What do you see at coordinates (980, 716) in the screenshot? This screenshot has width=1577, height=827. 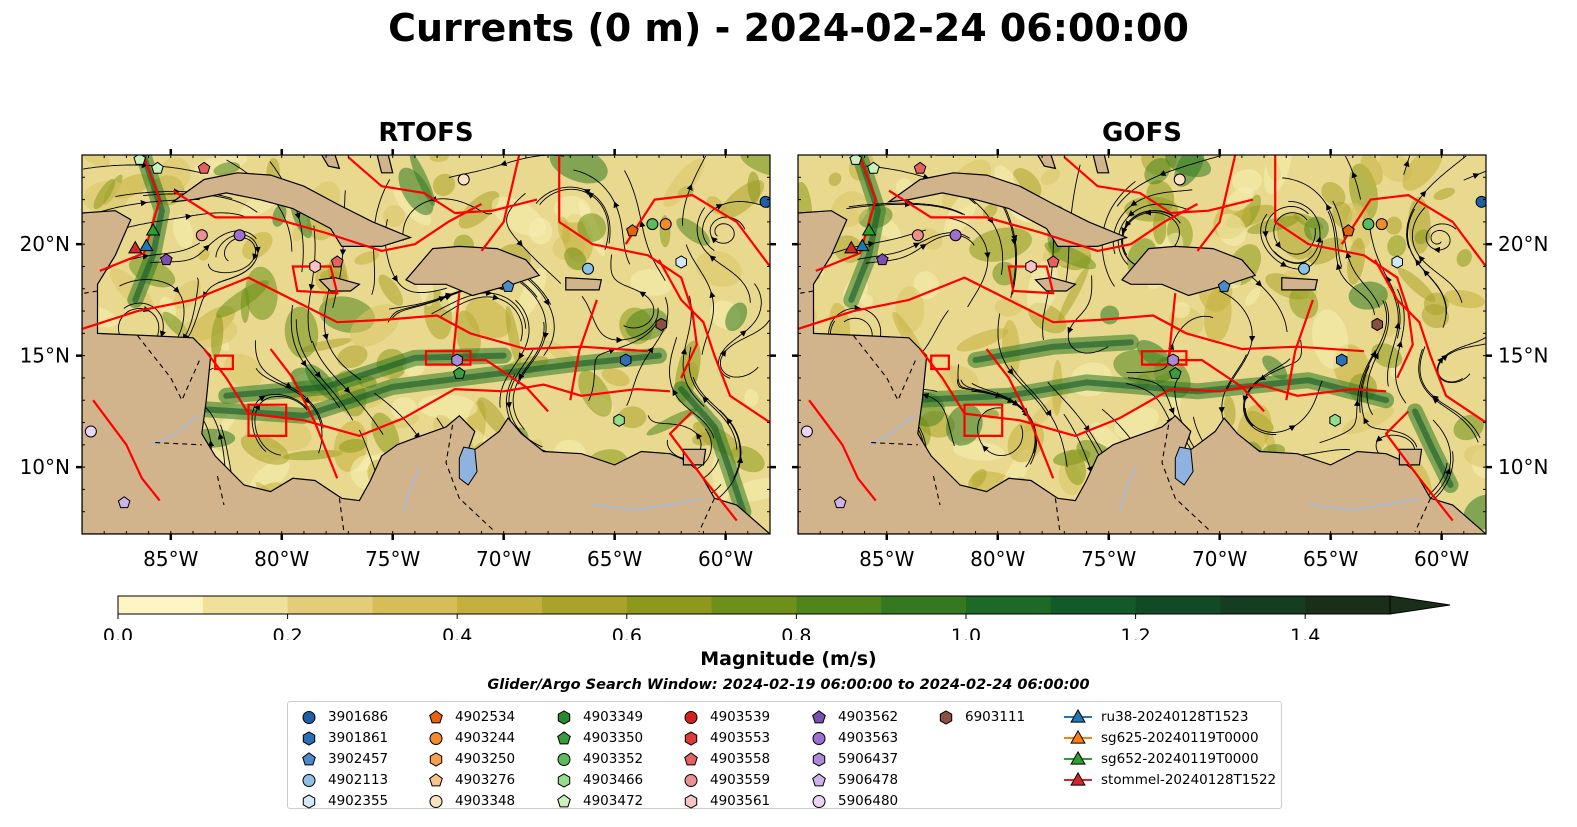 I see `legend-column: 6903111` at bounding box center [980, 716].